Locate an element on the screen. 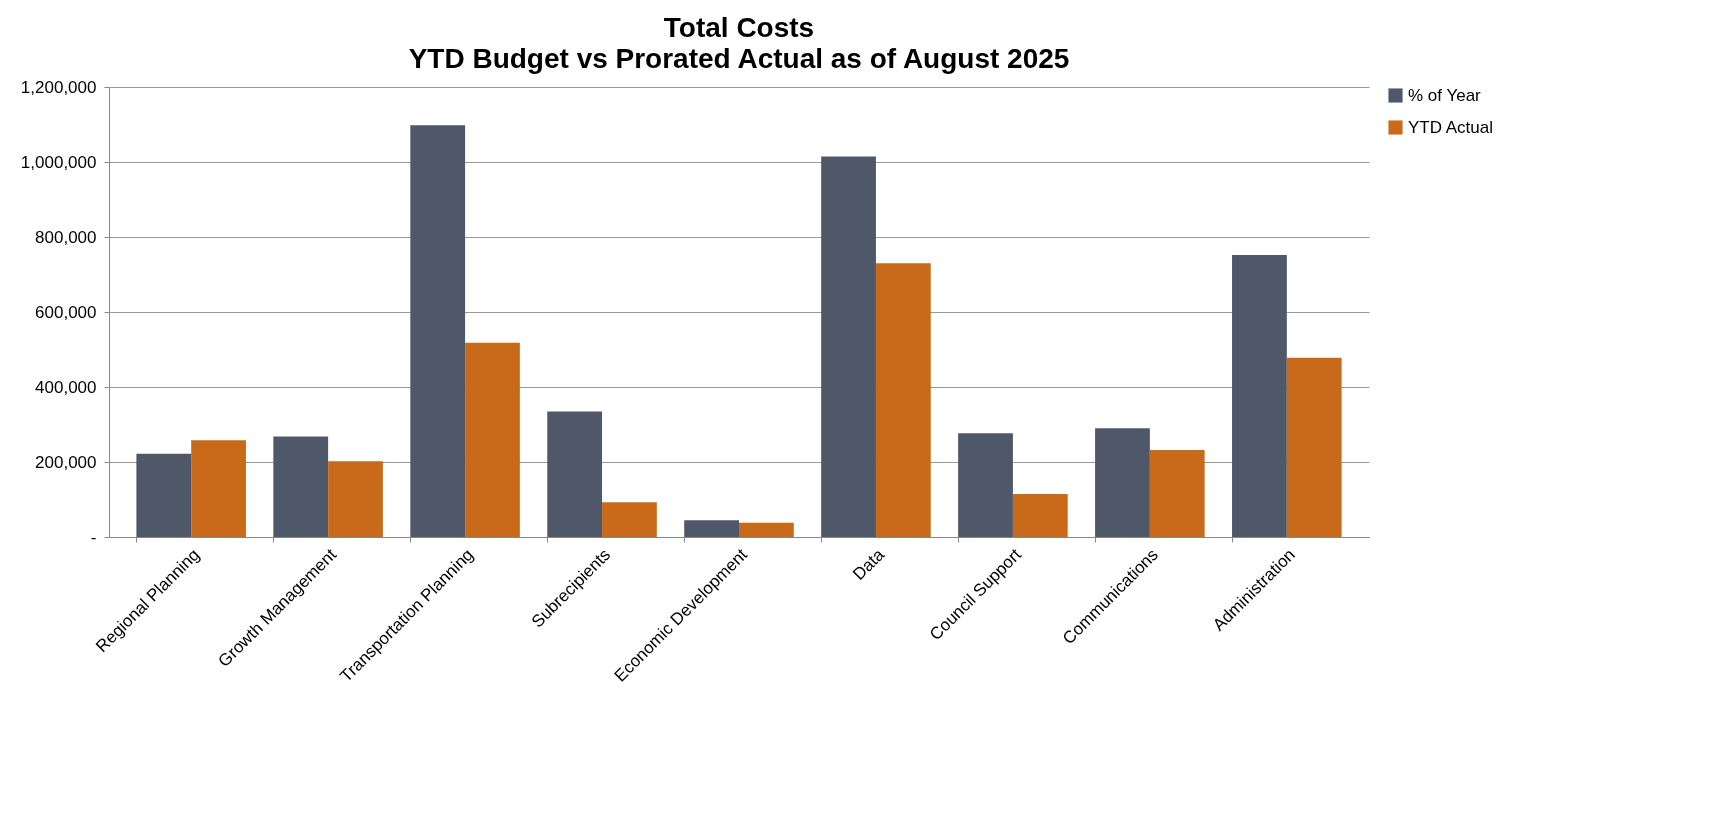 This screenshot has width=1734, height=832. y-tick-label: 1,000,000 is located at coordinates (58, 162).